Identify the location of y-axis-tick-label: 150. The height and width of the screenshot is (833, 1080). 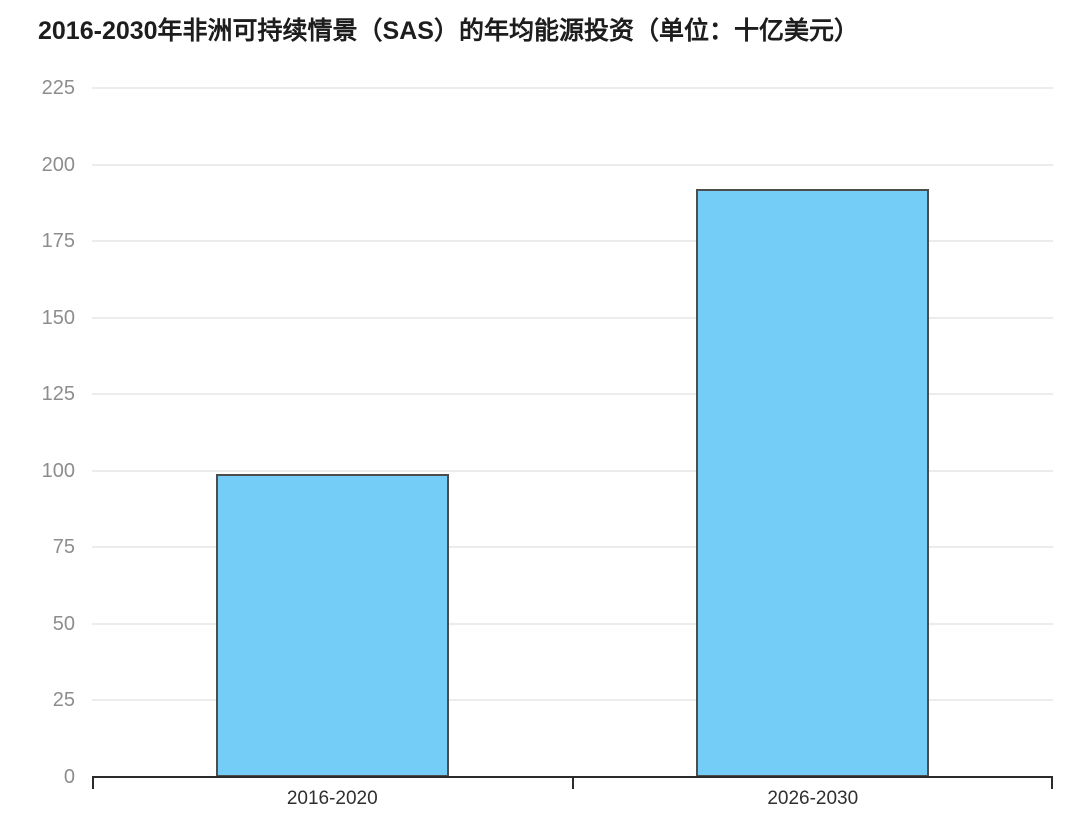
(58, 317).